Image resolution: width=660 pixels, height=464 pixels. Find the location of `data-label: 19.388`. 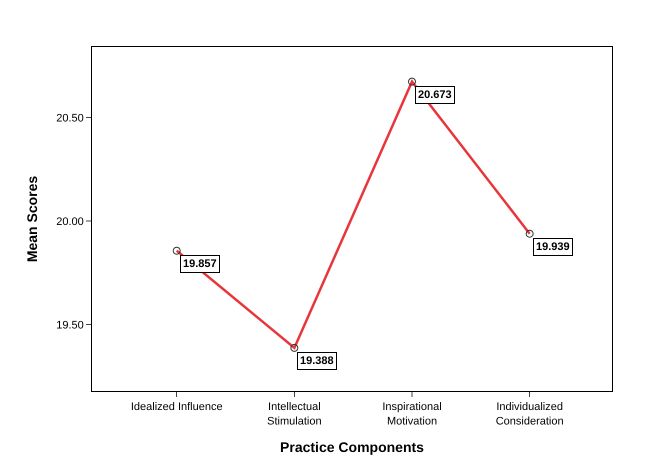

data-label: 19.388 is located at coordinates (317, 361).